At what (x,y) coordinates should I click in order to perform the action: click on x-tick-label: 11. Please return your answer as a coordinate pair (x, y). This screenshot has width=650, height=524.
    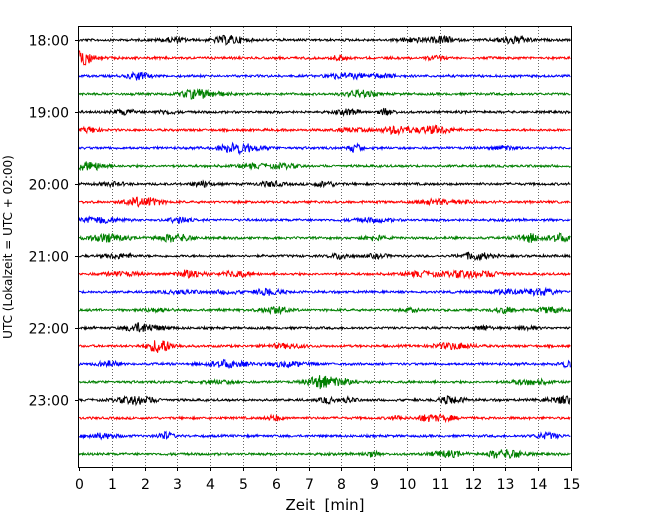
    Looking at the image, I should click on (441, 485).